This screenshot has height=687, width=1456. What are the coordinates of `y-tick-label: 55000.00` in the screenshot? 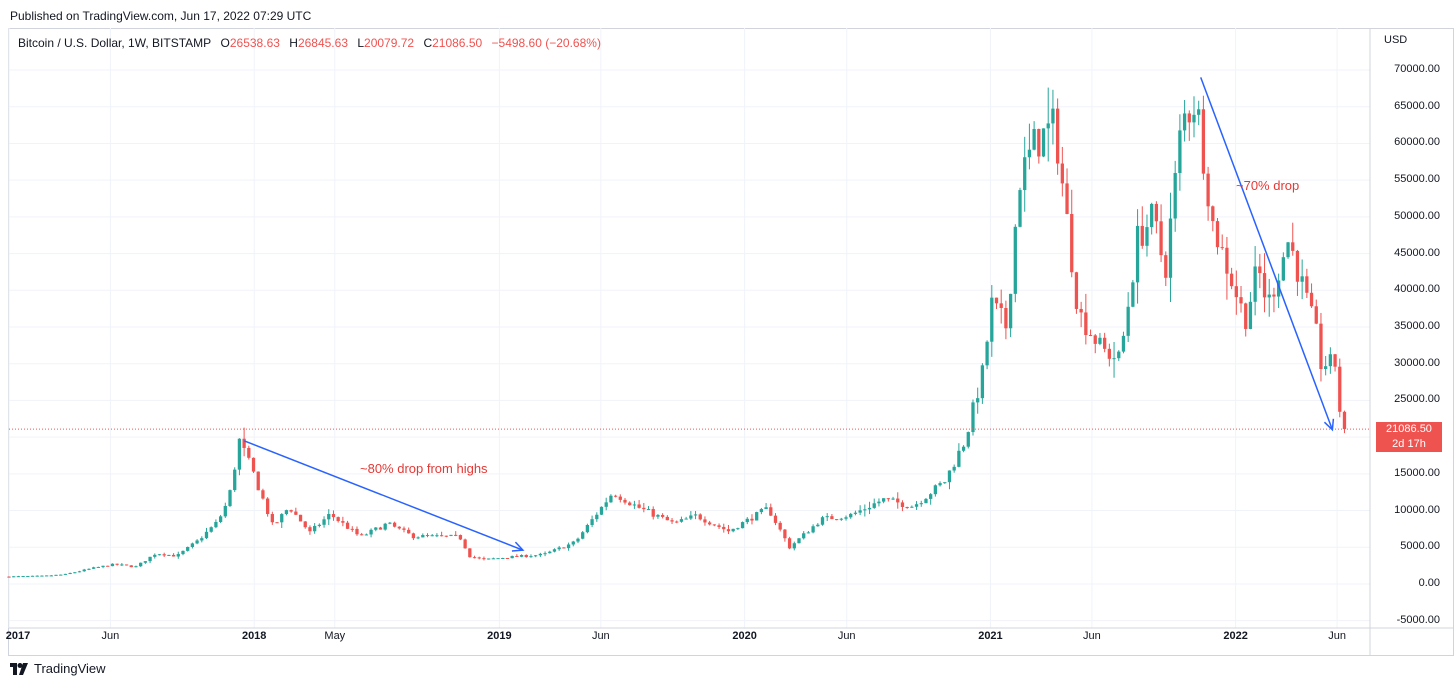 It's located at (1417, 179).